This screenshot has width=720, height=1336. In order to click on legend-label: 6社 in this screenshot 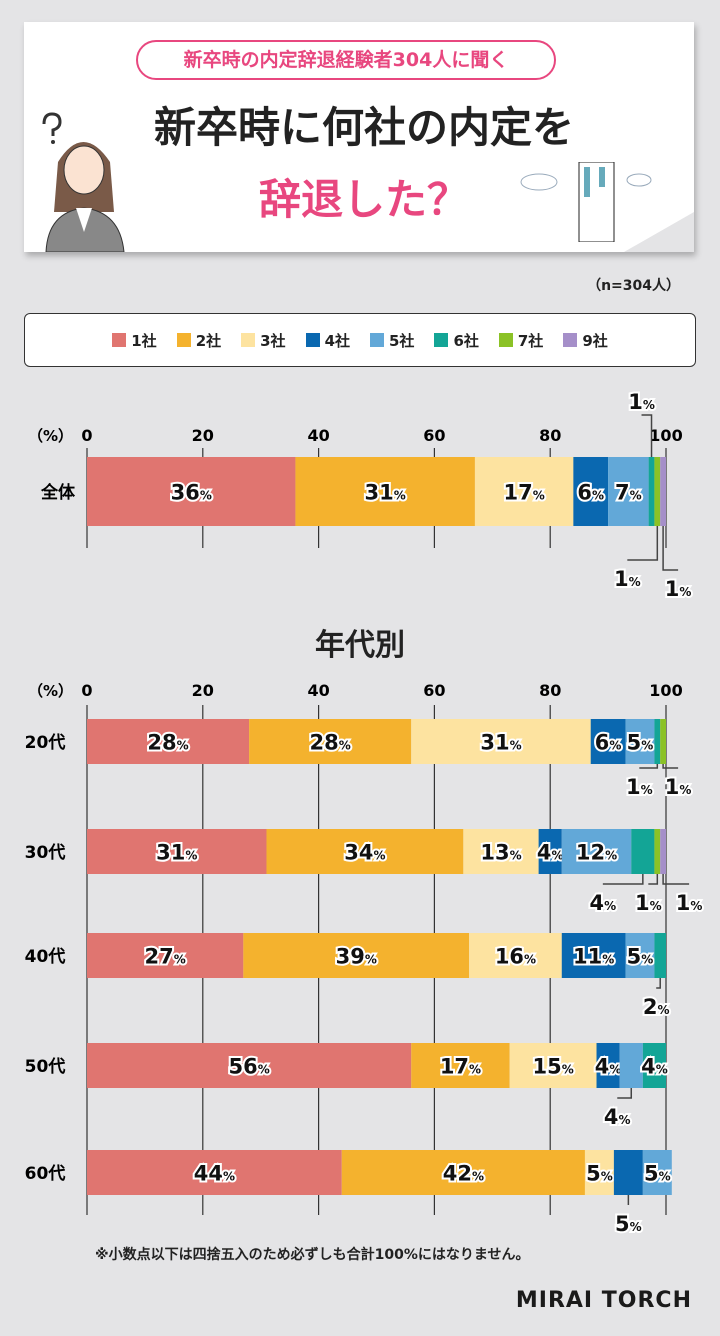, I will do `click(466, 340)`.